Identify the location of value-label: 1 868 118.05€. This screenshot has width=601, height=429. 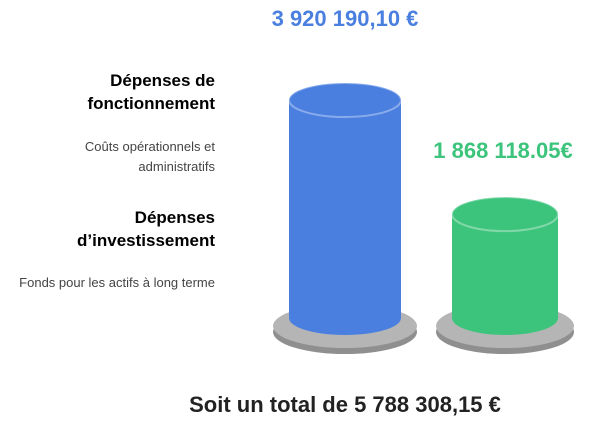
(503, 150).